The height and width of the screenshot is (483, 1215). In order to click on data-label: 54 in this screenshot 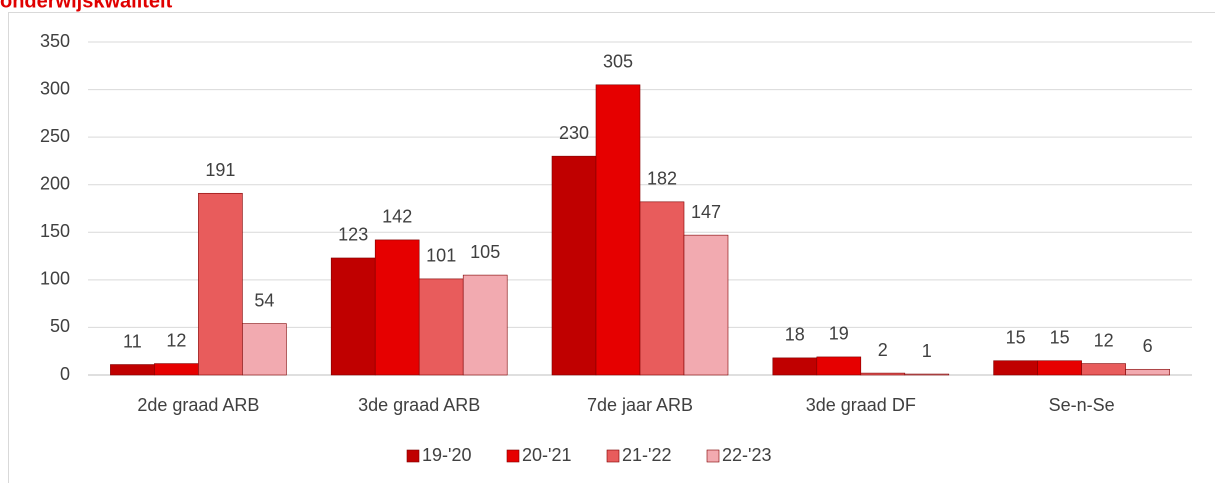, I will do `click(264, 300)`.